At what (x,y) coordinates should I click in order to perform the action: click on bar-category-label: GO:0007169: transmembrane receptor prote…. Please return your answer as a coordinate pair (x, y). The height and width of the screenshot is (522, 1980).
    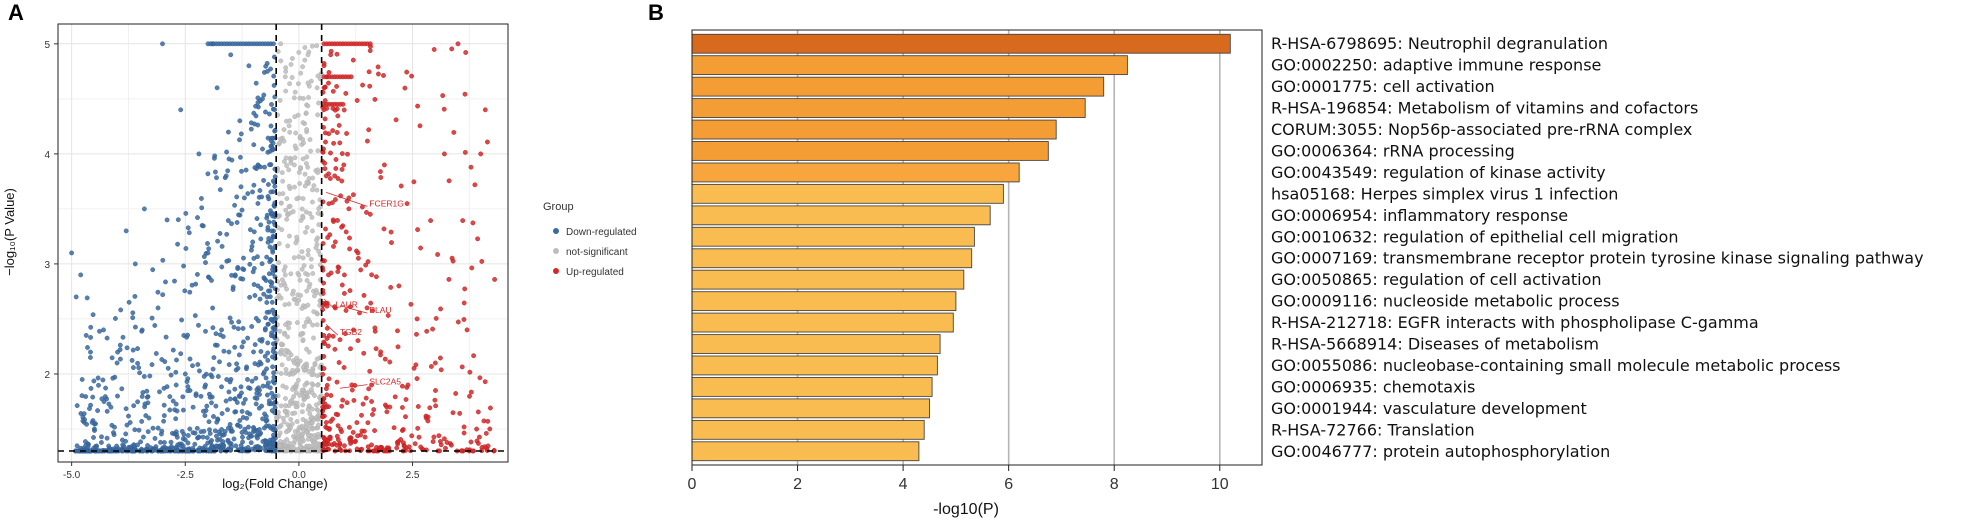
    Looking at the image, I should click on (1597, 258).